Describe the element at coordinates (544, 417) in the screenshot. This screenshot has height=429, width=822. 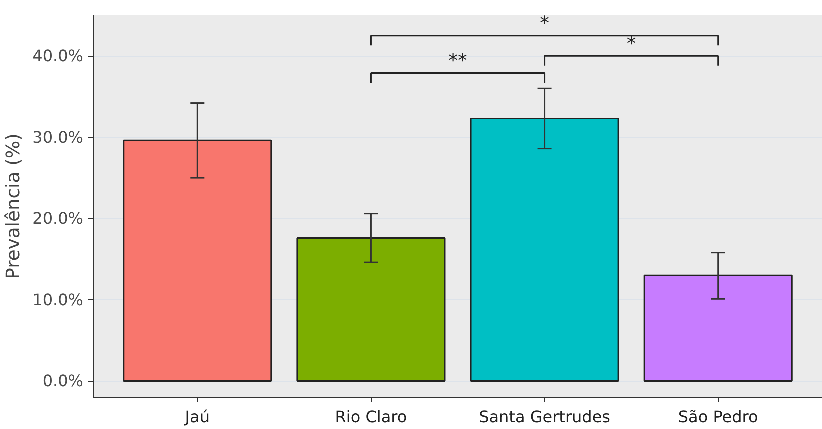
I see `x-tick-label: Santa Gertrudes` at that location.